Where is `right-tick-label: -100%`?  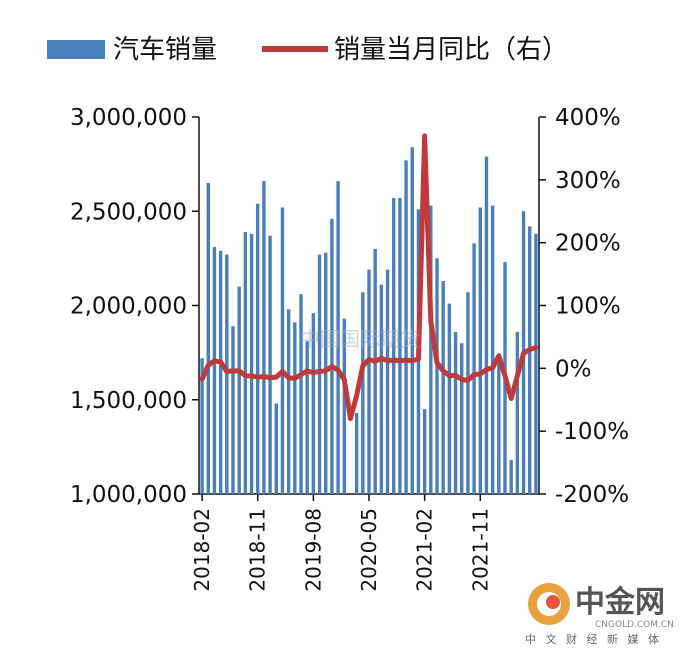 right-tick-label: -100% is located at coordinates (592, 432).